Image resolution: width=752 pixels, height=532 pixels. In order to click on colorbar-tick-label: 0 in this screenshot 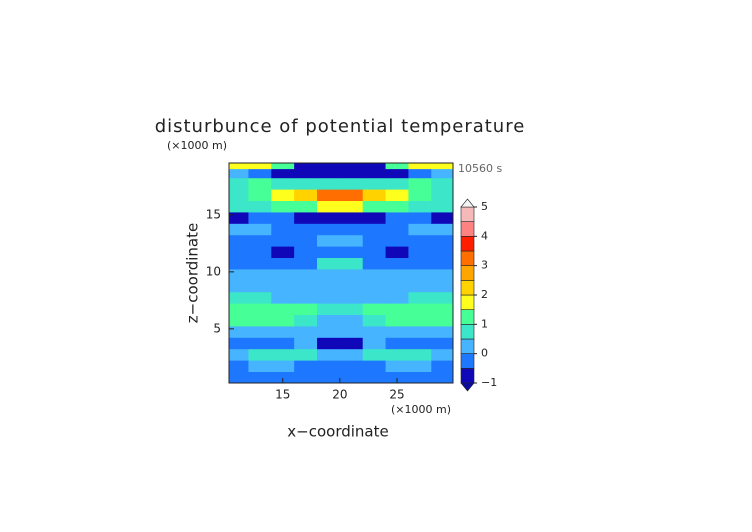, I will do `click(484, 353)`.